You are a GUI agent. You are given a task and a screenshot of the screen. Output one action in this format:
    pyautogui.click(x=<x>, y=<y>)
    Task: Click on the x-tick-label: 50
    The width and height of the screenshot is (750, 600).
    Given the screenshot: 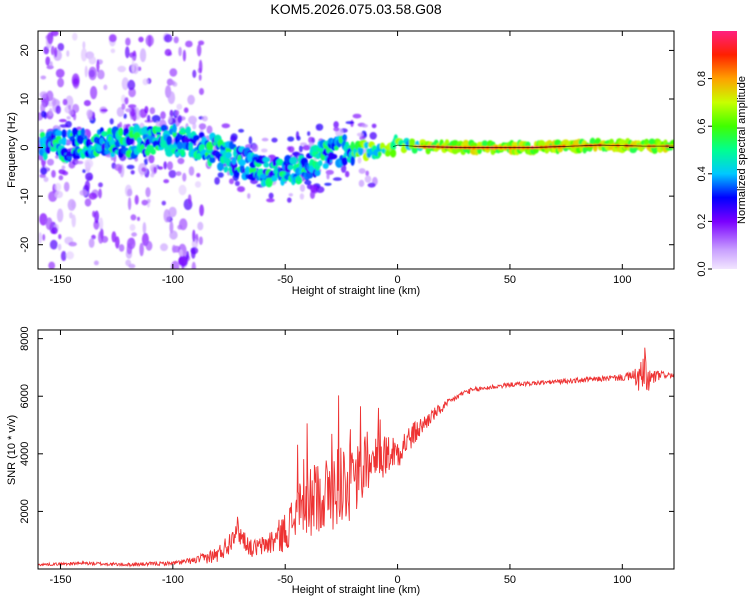 What is the action you would take?
    pyautogui.click(x=510, y=280)
    